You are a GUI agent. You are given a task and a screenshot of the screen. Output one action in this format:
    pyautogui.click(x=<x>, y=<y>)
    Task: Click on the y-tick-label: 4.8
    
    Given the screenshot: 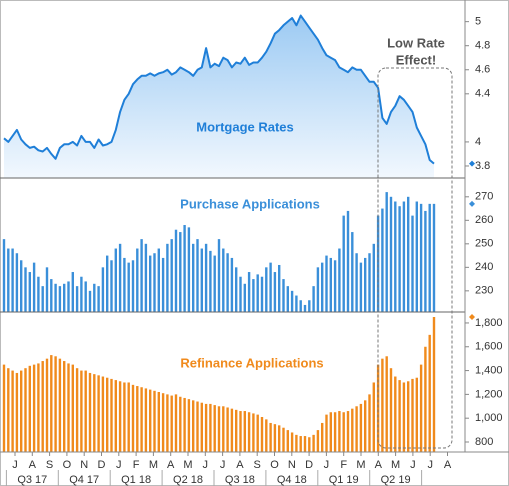 What is the action you would take?
    pyautogui.click(x=482, y=46)
    